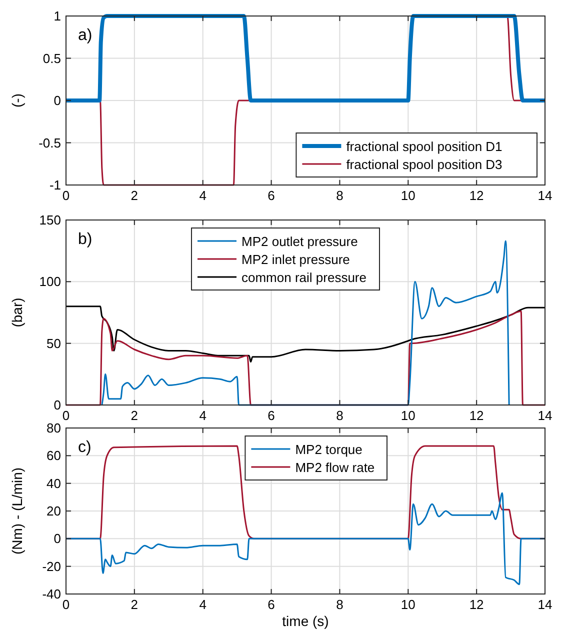 The width and height of the screenshot is (563, 642). Describe the element at coordinates (17, 313) in the screenshot. I see `y-axis-title: (bar)` at that location.